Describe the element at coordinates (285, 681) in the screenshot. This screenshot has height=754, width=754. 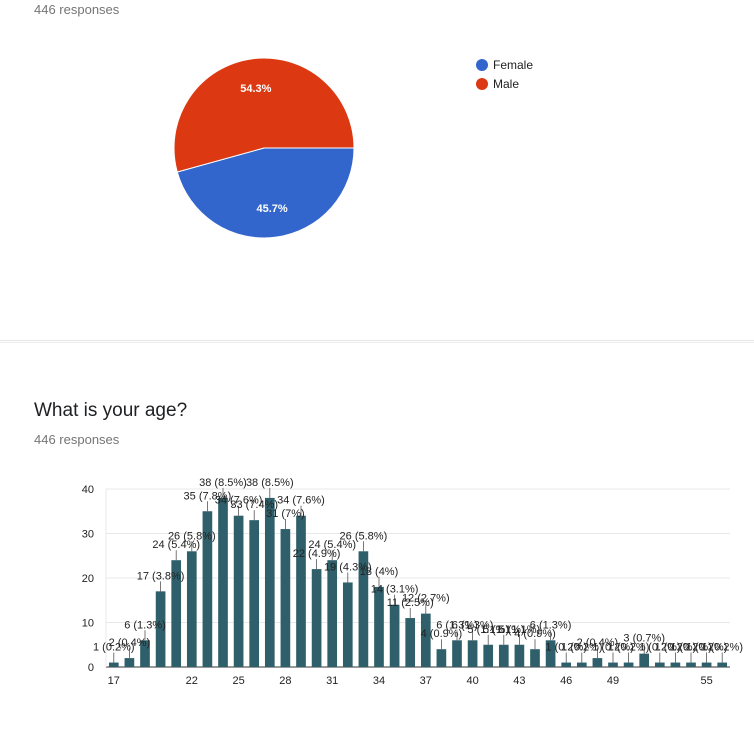
I see `x-tick-label: 28` at that location.